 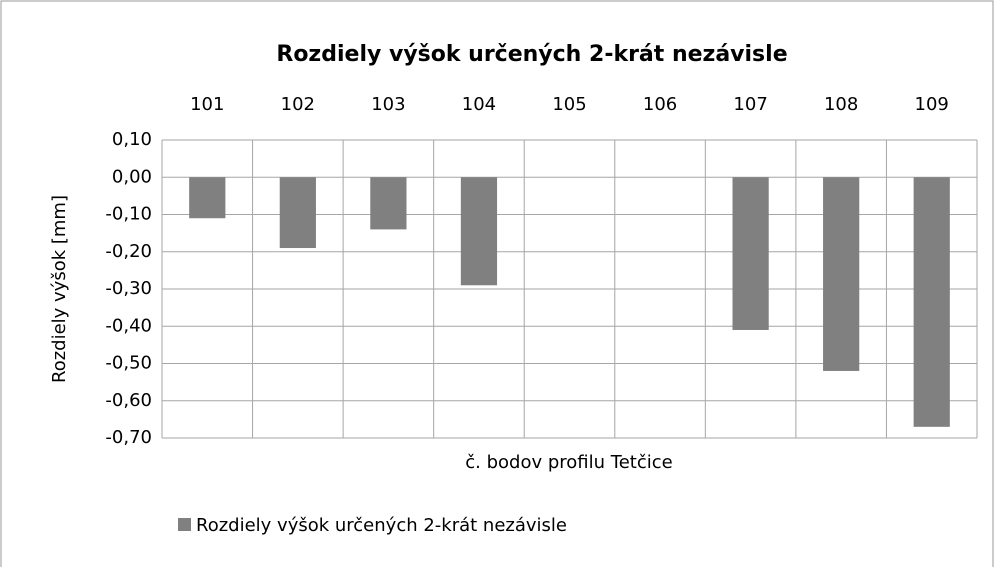 What do you see at coordinates (660, 104) in the screenshot?
I see `x-tick-label: 106` at bounding box center [660, 104].